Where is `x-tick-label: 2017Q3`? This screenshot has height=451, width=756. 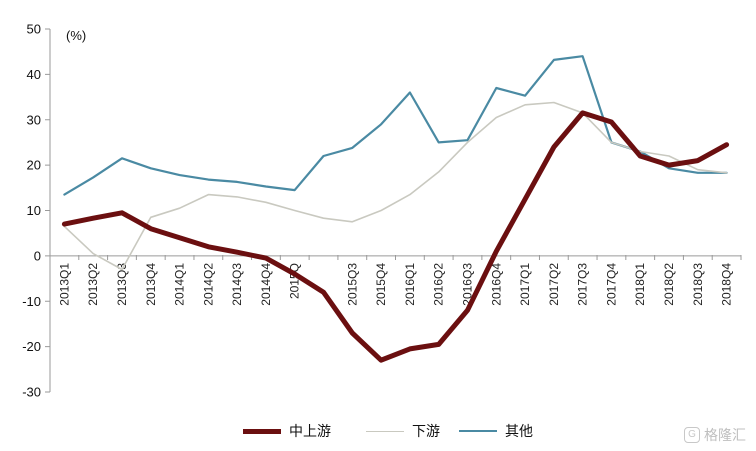 x-tick-label: 2017Q3 is located at coordinates (583, 284).